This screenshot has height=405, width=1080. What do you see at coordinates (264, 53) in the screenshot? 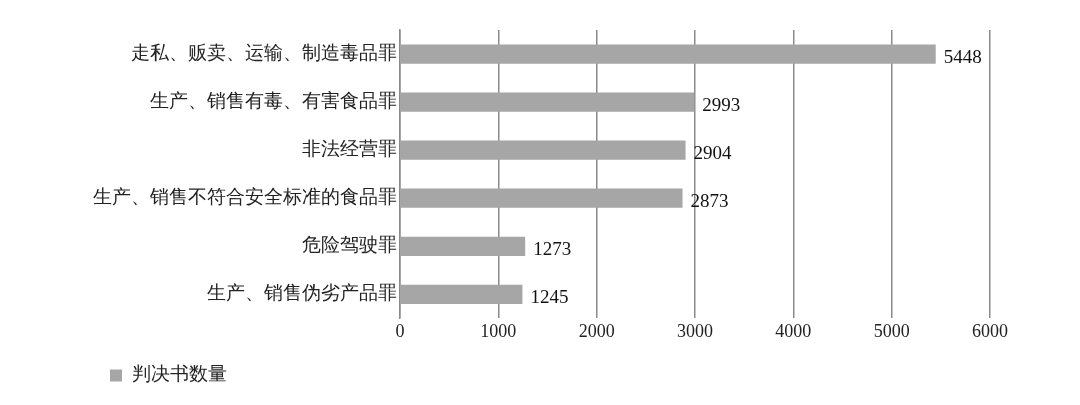
I see `y-tick-label: 走私、贩卖、运输、制造毒品罪` at bounding box center [264, 53].